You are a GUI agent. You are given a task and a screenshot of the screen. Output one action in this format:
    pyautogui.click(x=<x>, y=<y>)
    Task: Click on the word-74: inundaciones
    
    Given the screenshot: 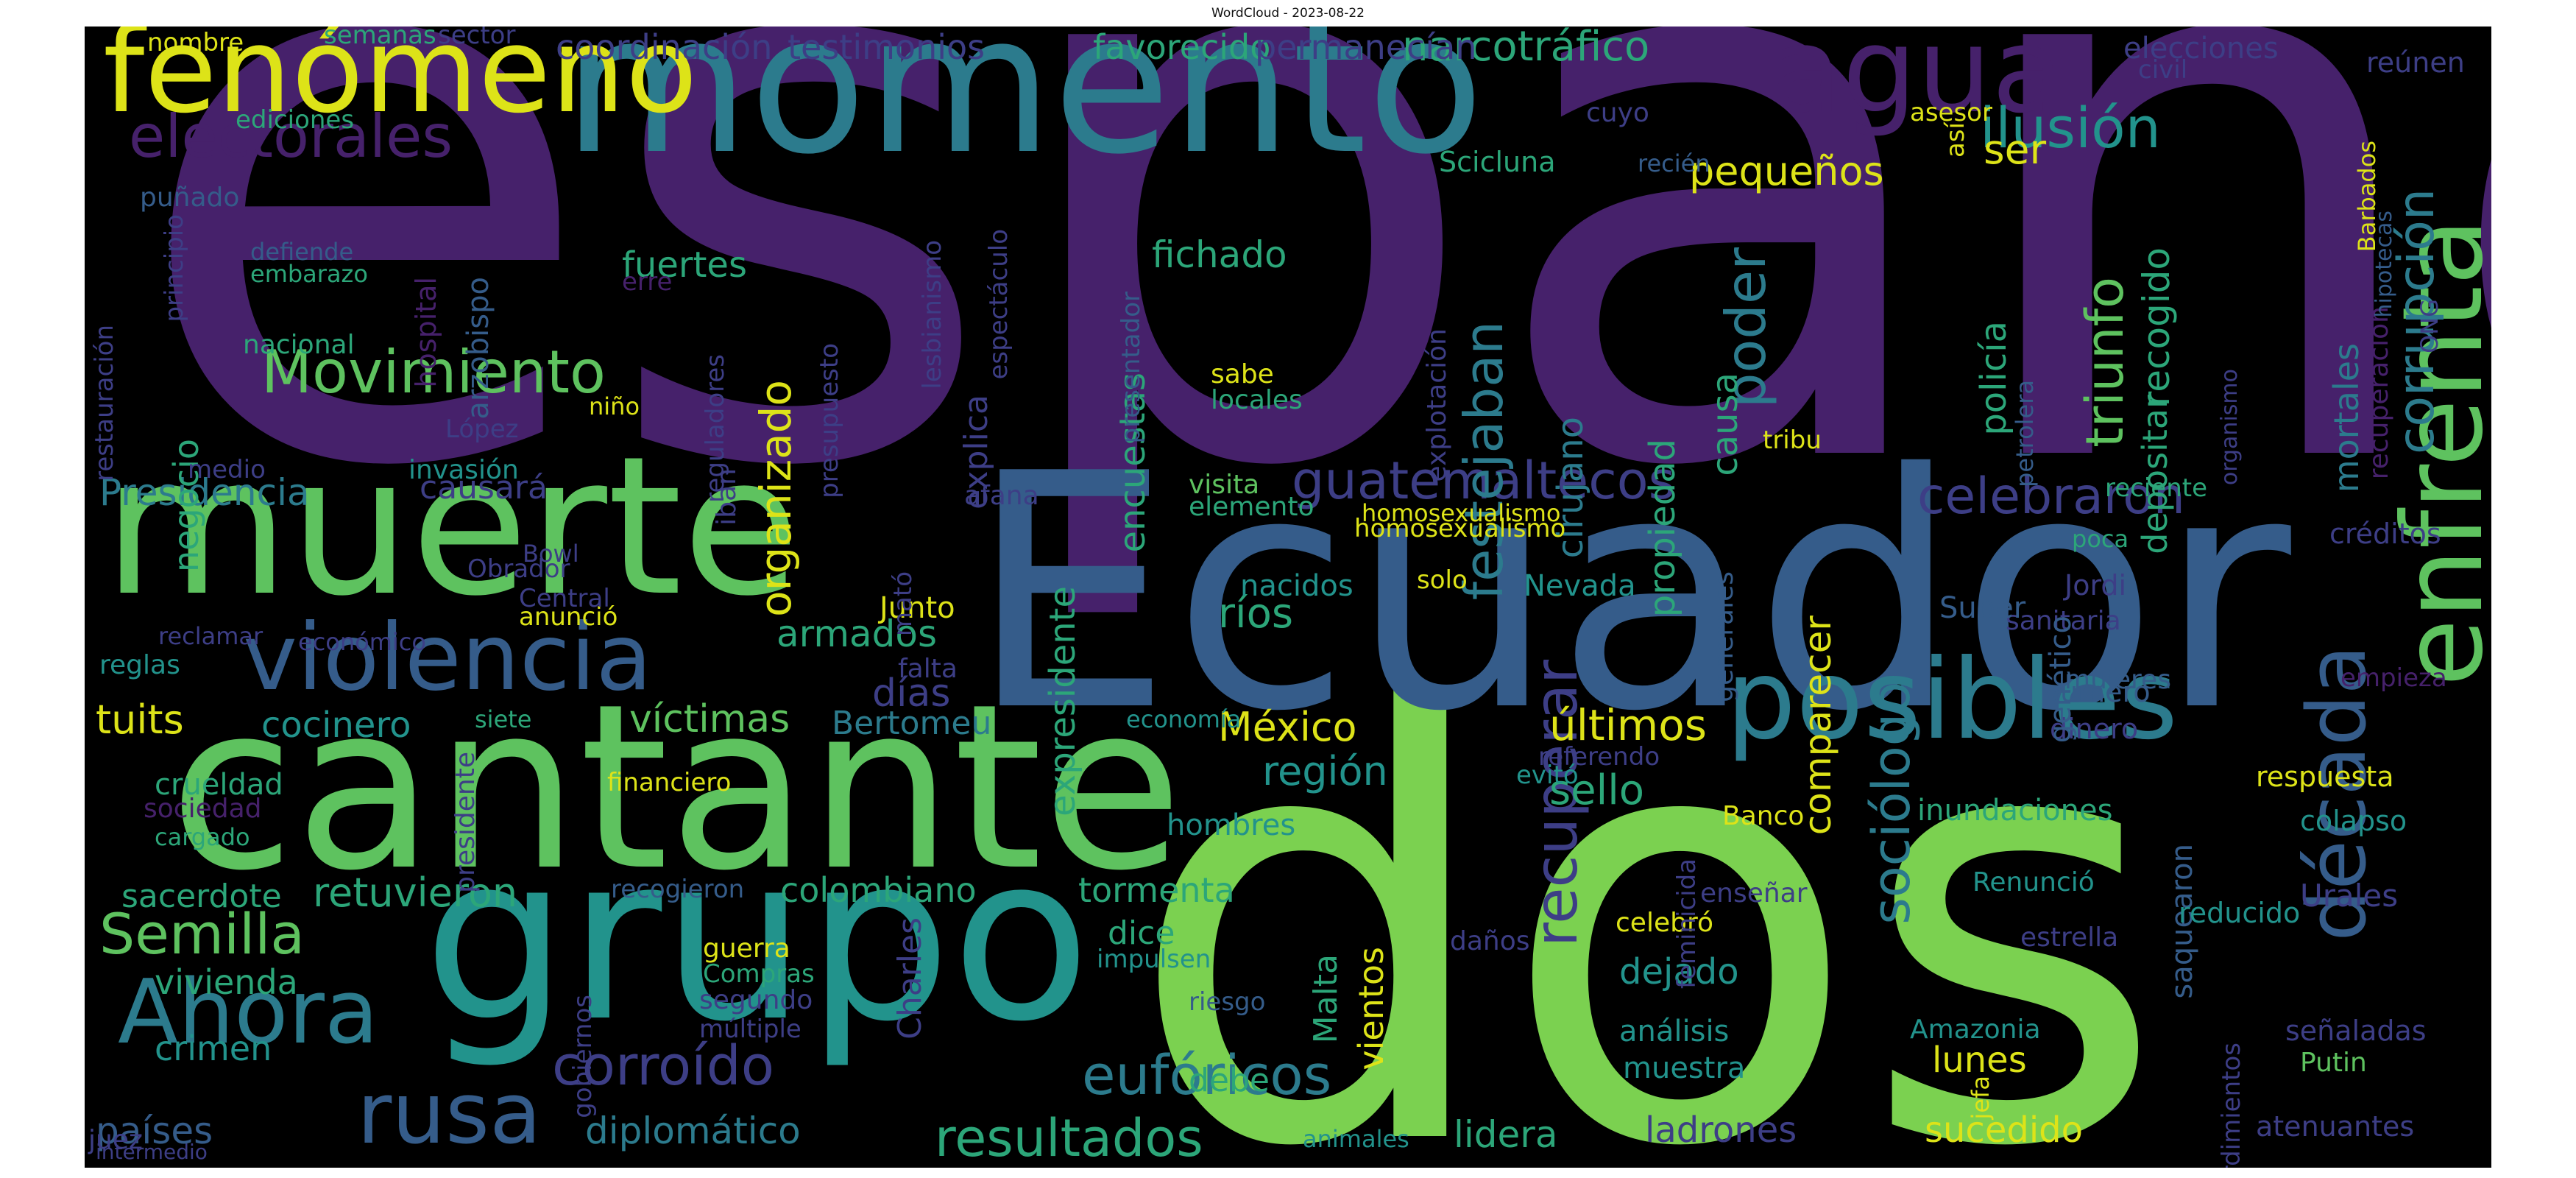 What is the action you would take?
    pyautogui.click(x=2015, y=811)
    